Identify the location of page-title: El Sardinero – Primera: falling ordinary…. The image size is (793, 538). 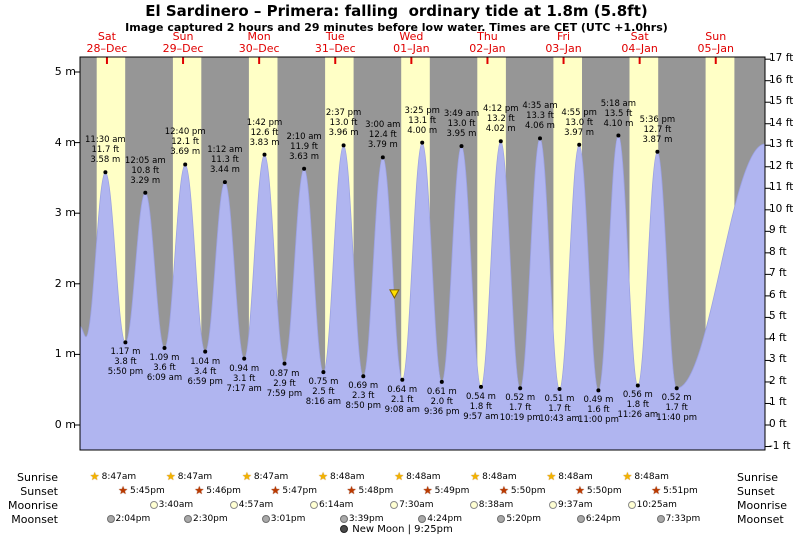
(396, 11).